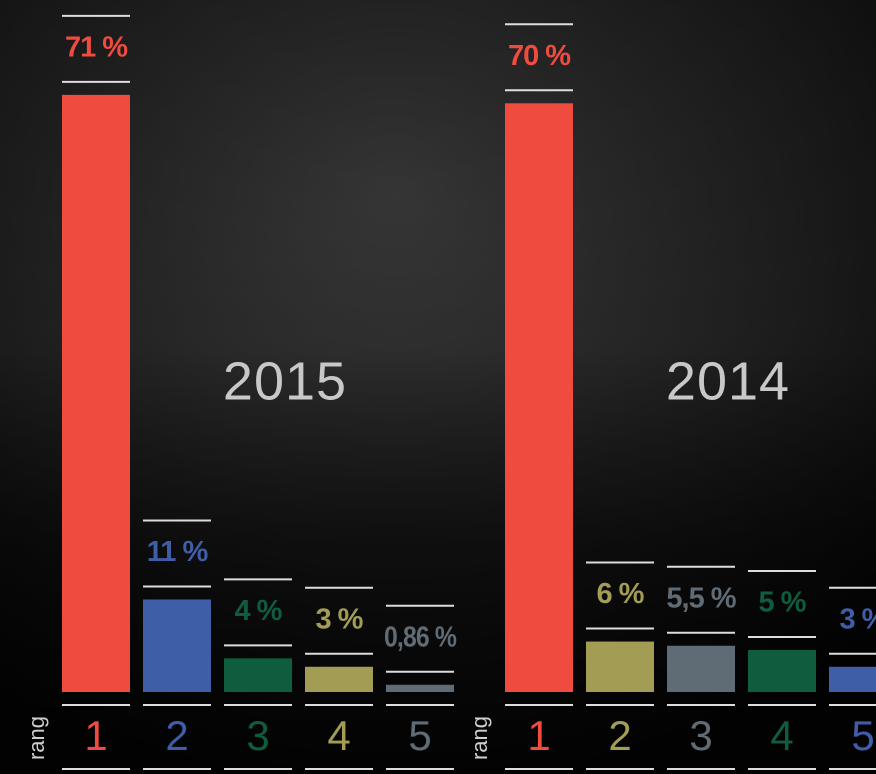  What do you see at coordinates (285, 381) in the screenshot?
I see `chart-title: 2015` at bounding box center [285, 381].